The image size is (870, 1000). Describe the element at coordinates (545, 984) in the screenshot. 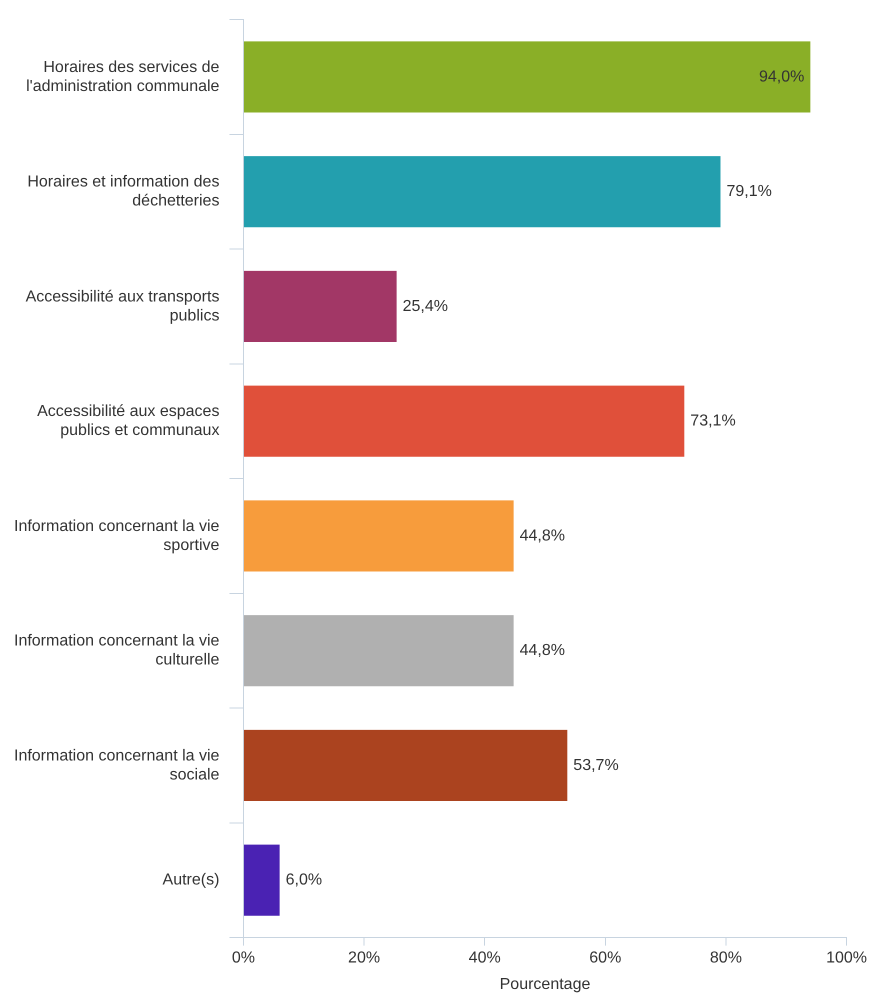

I see `x-axis-title: Pourcentage` at that location.